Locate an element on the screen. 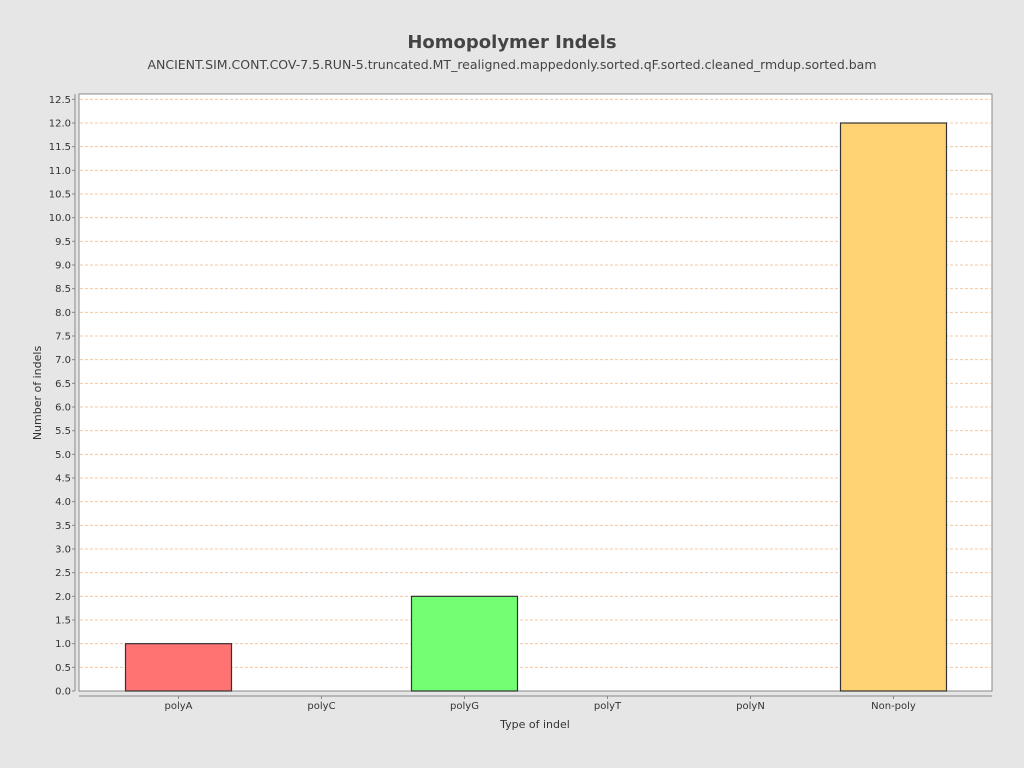 This screenshot has height=768, width=1024. x-tick-label: Non-poly is located at coordinates (893, 706).